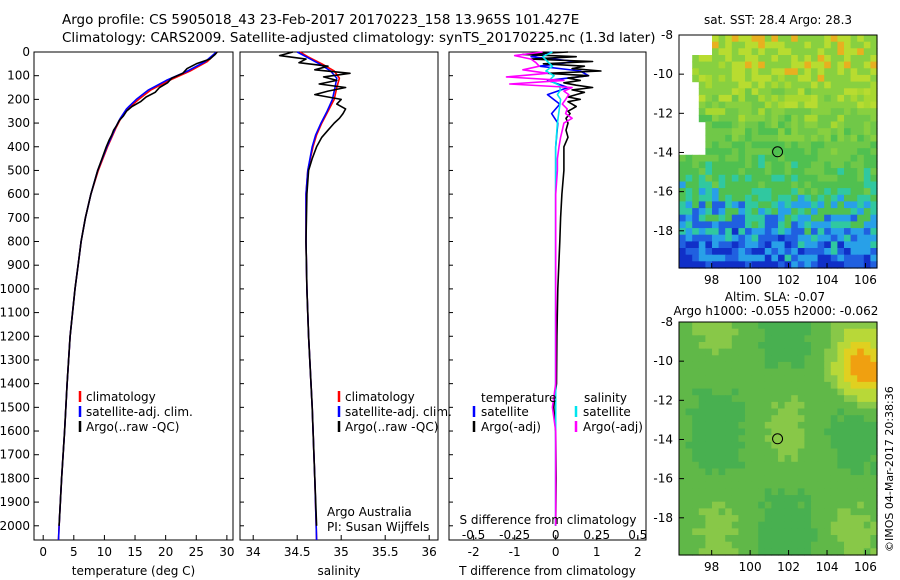 The image size is (900, 580). What do you see at coordinates (750, 567) in the screenshot?
I see `map-x-tick-label: 100` at bounding box center [750, 567].